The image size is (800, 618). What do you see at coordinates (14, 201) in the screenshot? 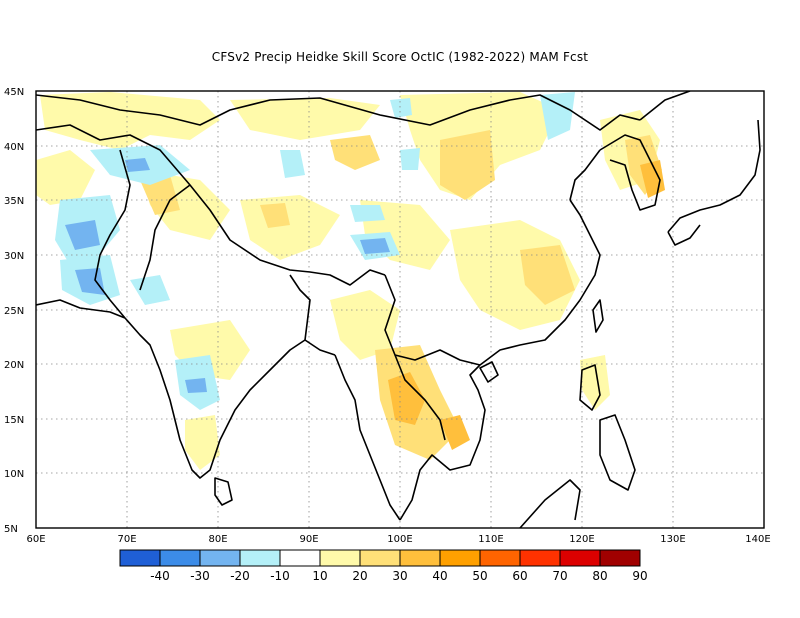
I see `lat-tick-label: 35N` at bounding box center [14, 201].